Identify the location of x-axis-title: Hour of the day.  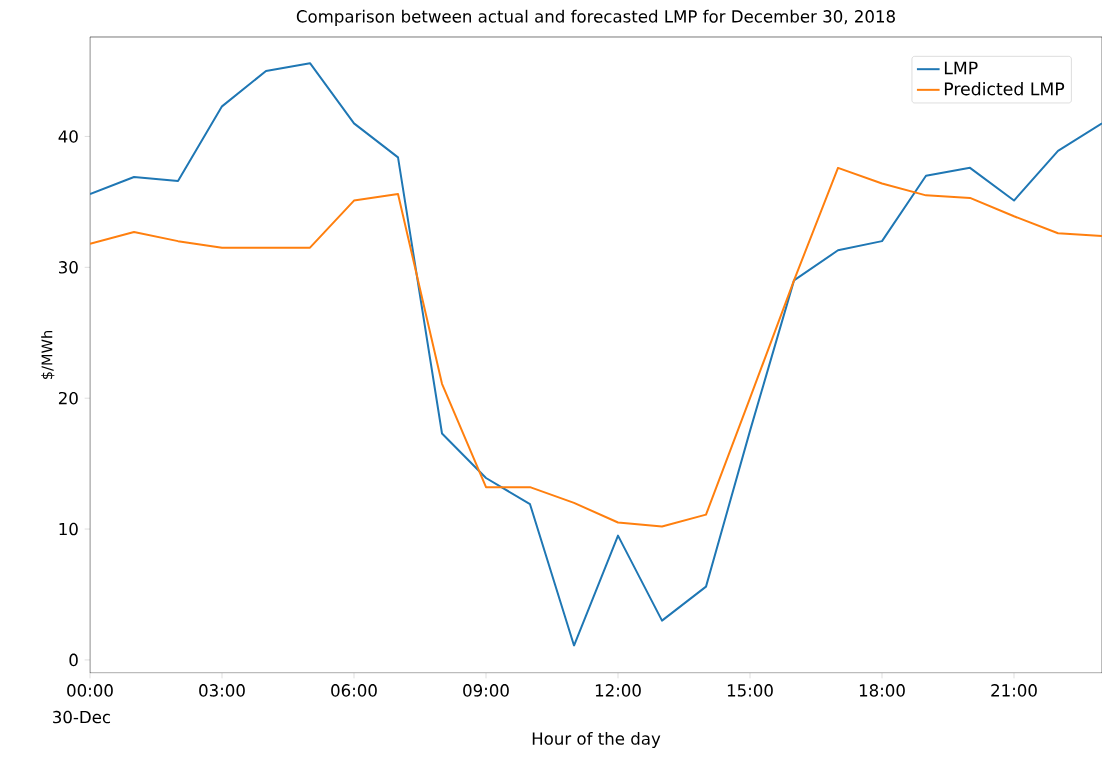
(596, 740).